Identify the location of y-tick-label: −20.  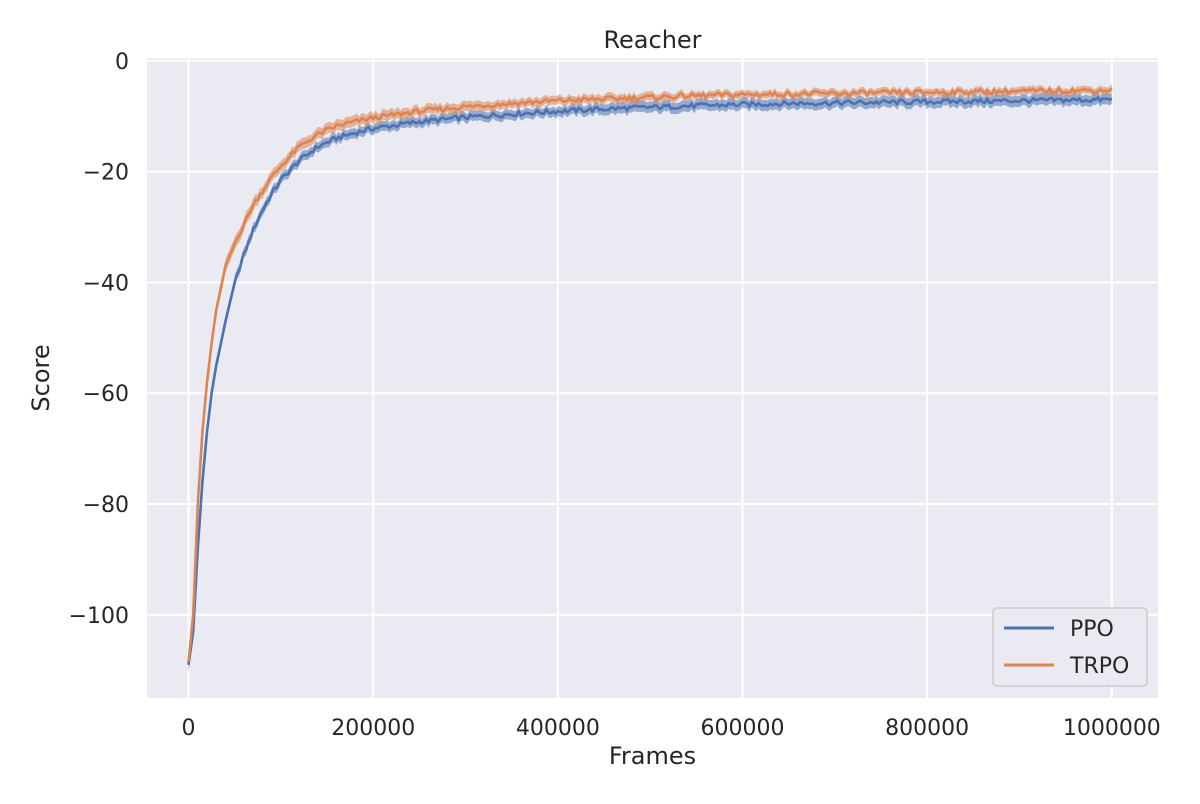
(106, 173).